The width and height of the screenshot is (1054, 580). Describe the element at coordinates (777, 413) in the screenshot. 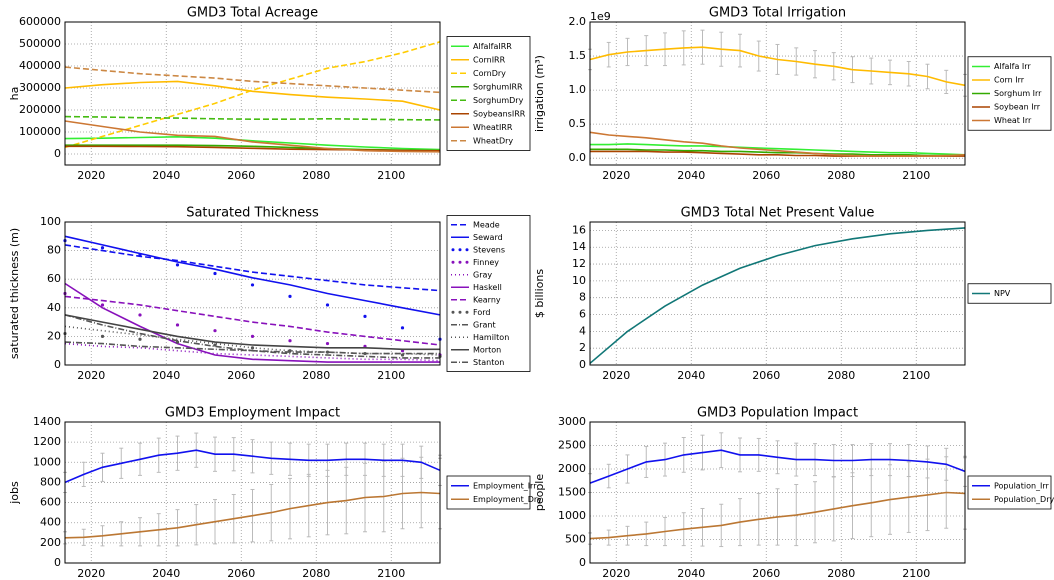

I see `chart-title: GMD3 Population Impact` at that location.